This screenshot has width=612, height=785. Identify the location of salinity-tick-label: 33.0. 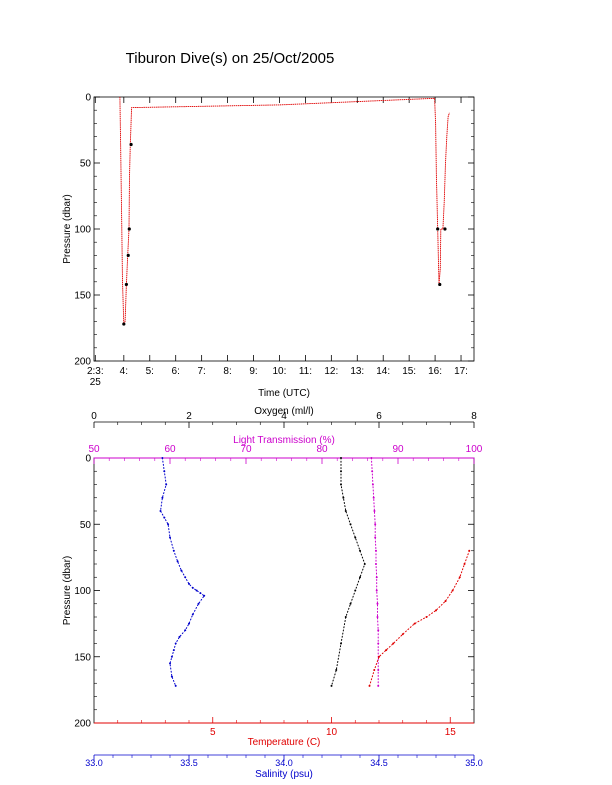
(94, 763).